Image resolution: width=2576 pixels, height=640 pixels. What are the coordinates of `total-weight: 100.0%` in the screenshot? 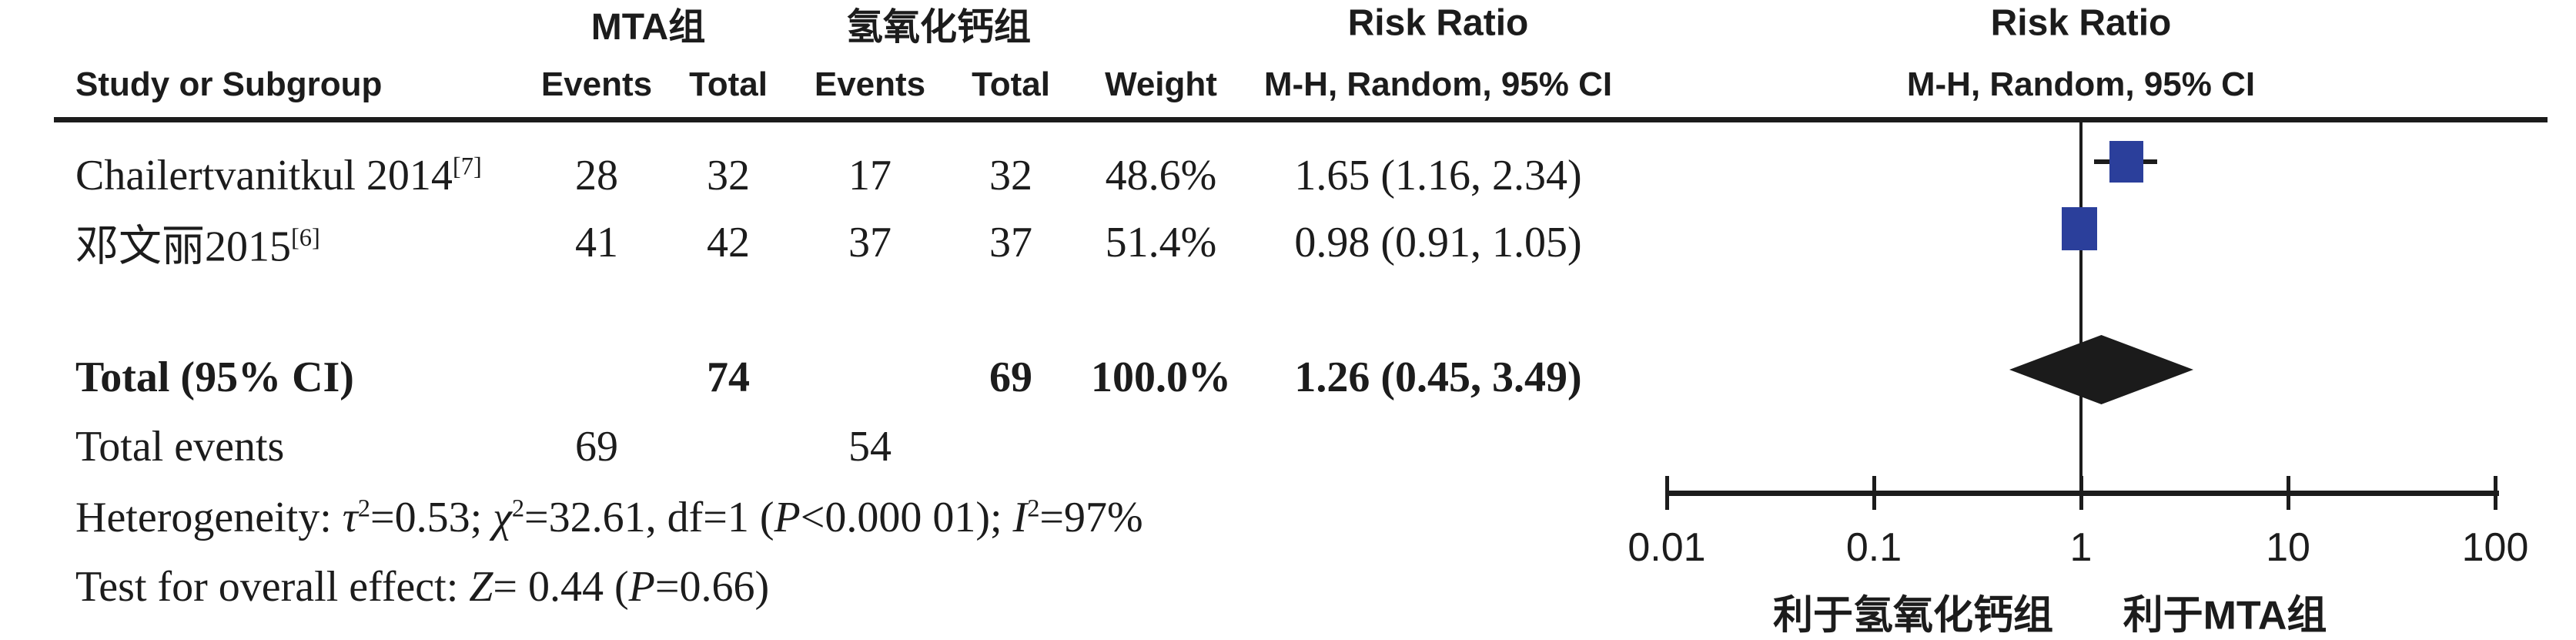 It's located at (1161, 377).